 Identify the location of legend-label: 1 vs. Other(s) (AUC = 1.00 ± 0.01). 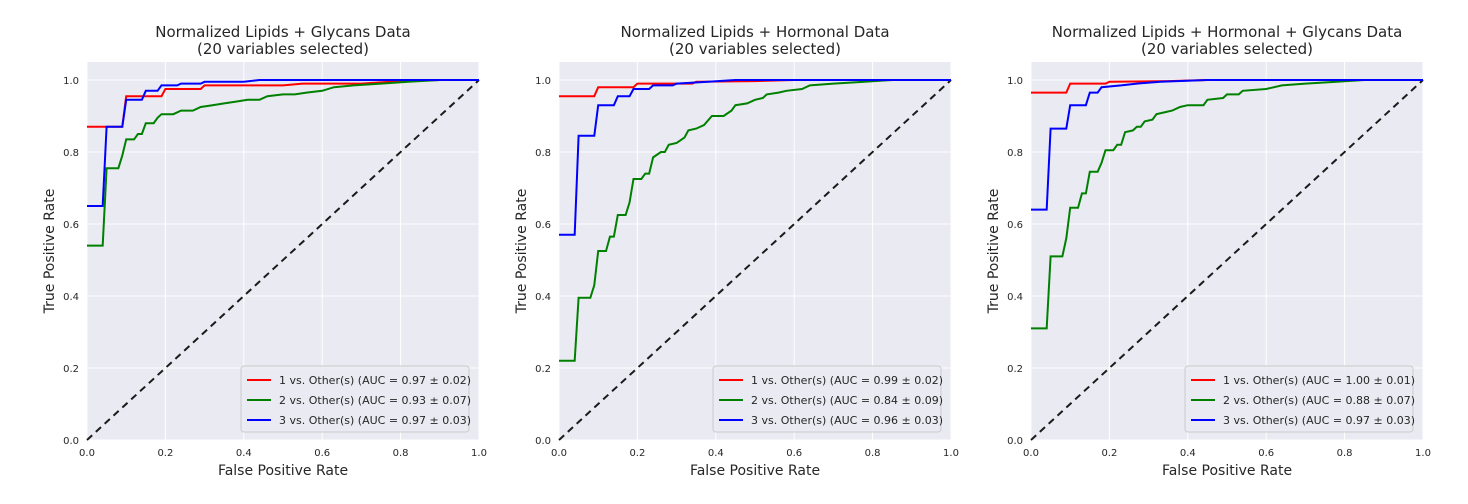
(1319, 380).